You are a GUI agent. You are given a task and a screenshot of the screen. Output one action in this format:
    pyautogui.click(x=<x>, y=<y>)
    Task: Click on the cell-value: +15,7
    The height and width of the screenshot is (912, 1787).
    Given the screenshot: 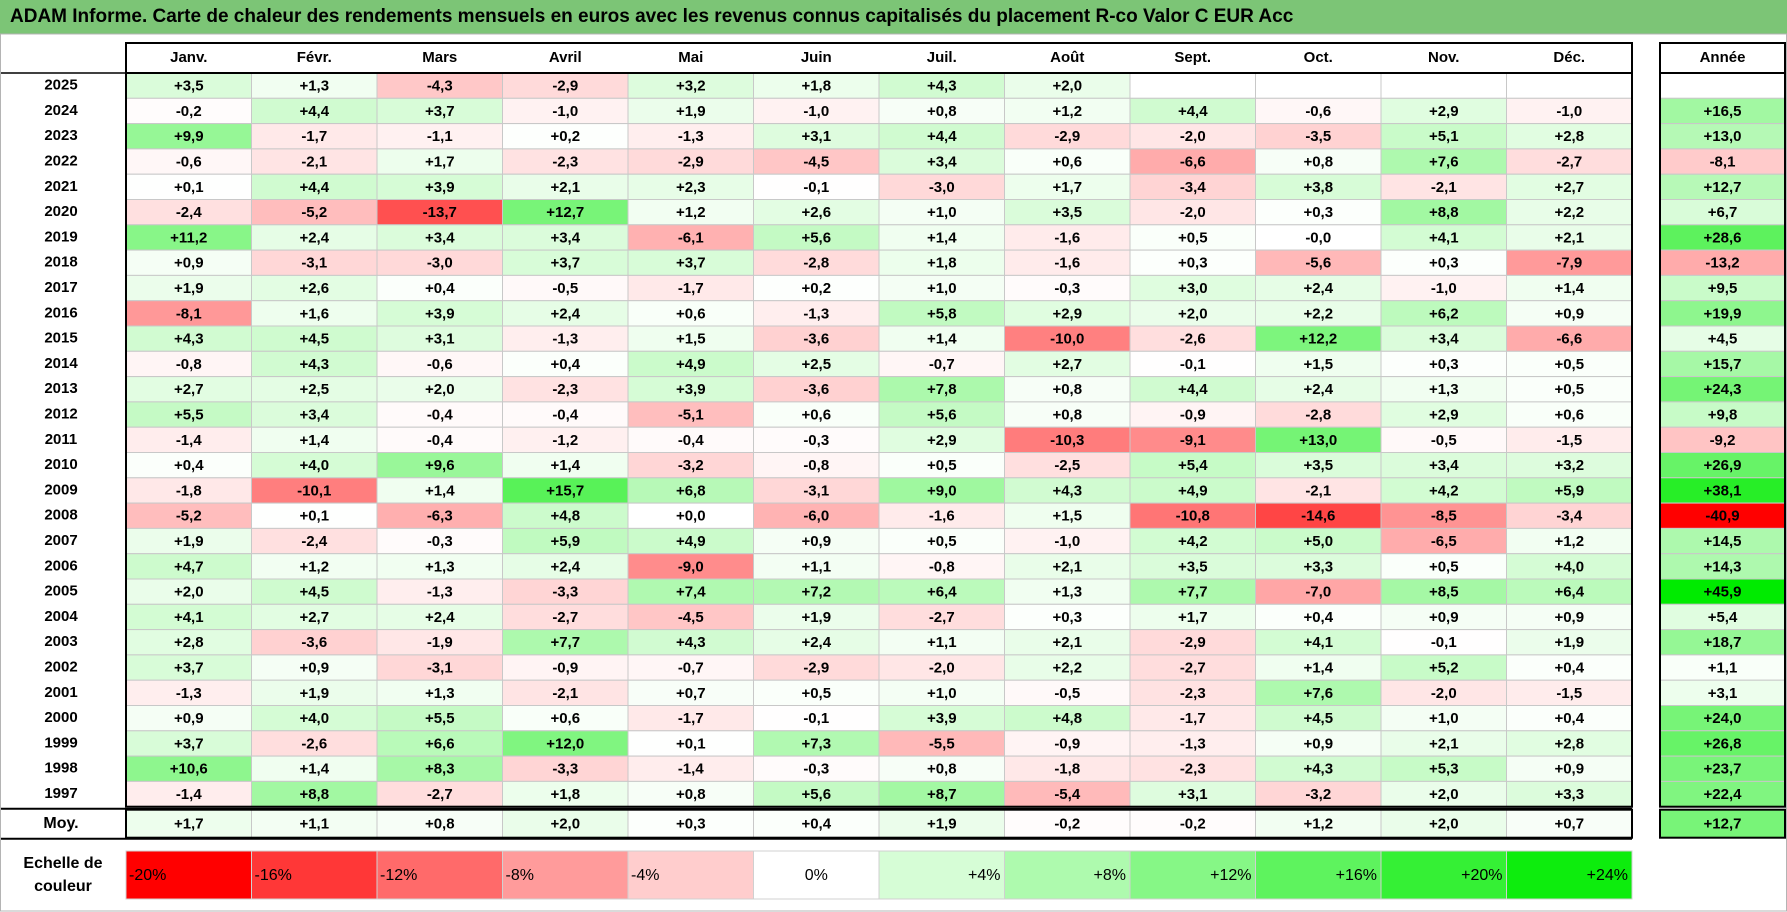 What is the action you would take?
    pyautogui.click(x=565, y=490)
    